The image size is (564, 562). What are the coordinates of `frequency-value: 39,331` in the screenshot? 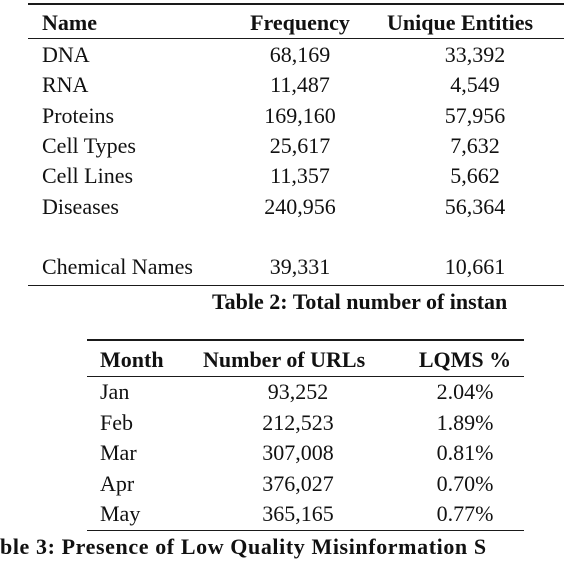 It's located at (300, 266).